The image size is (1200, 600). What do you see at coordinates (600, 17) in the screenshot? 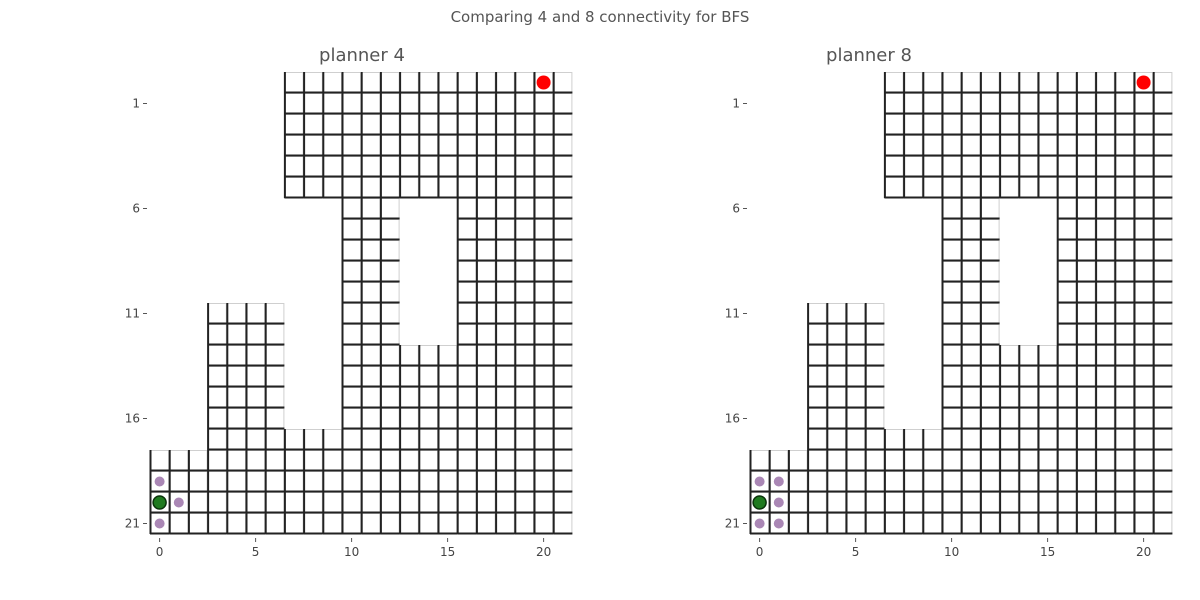
I see `figure-title: Comparing 4 and 8 connectivity for BFS` at bounding box center [600, 17].